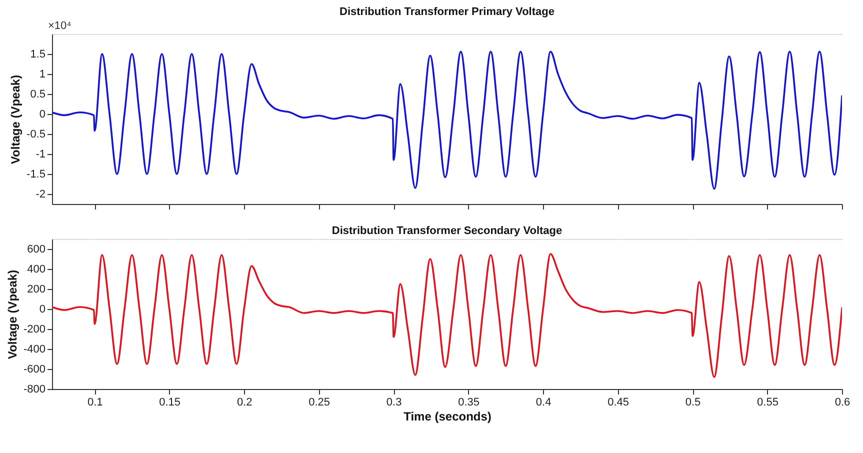 This screenshot has width=863, height=453. Describe the element at coordinates (36, 134) in the screenshot. I see `y-tick-label: -0.5` at that location.